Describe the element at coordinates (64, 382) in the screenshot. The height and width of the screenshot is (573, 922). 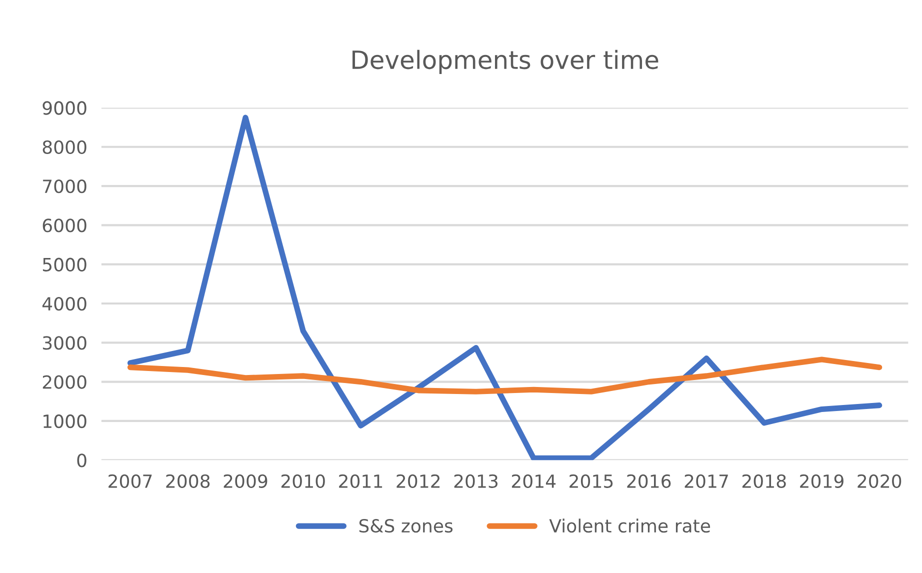
I see `y-tick-label: 2000` at that location.